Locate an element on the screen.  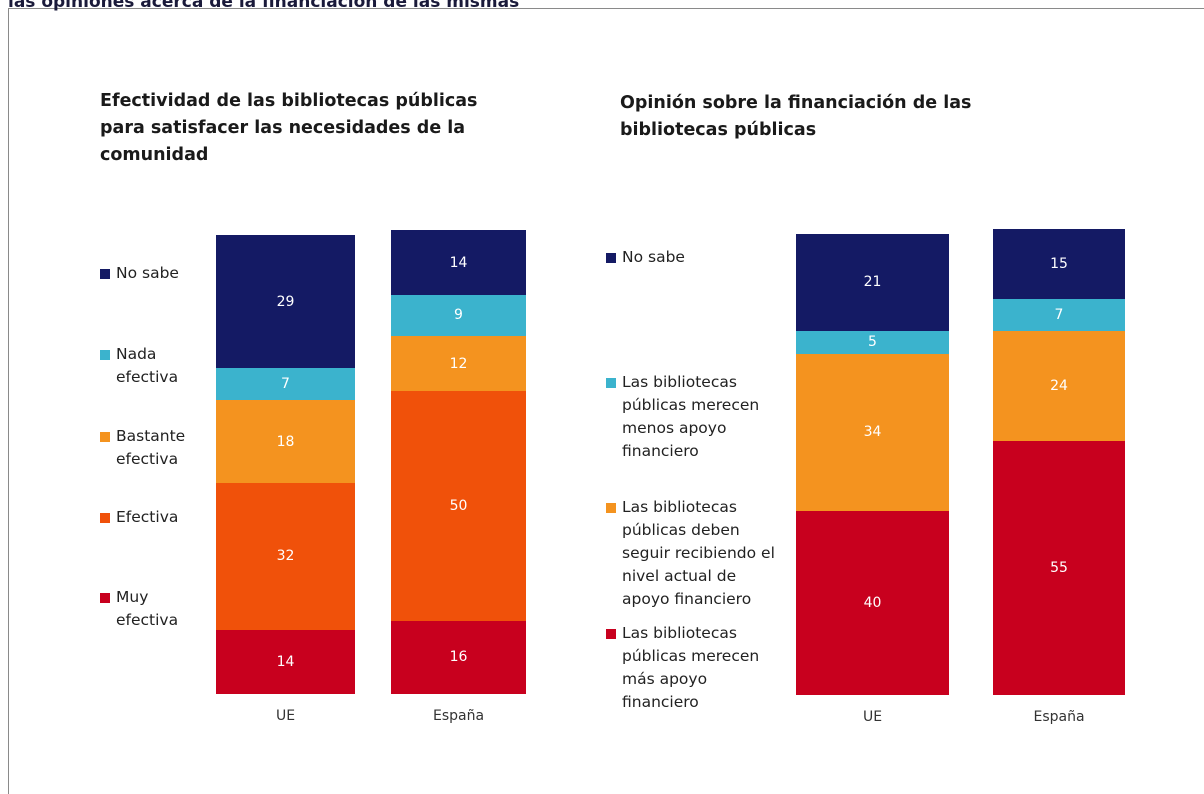
value-label: 21 is located at coordinates (872, 282).